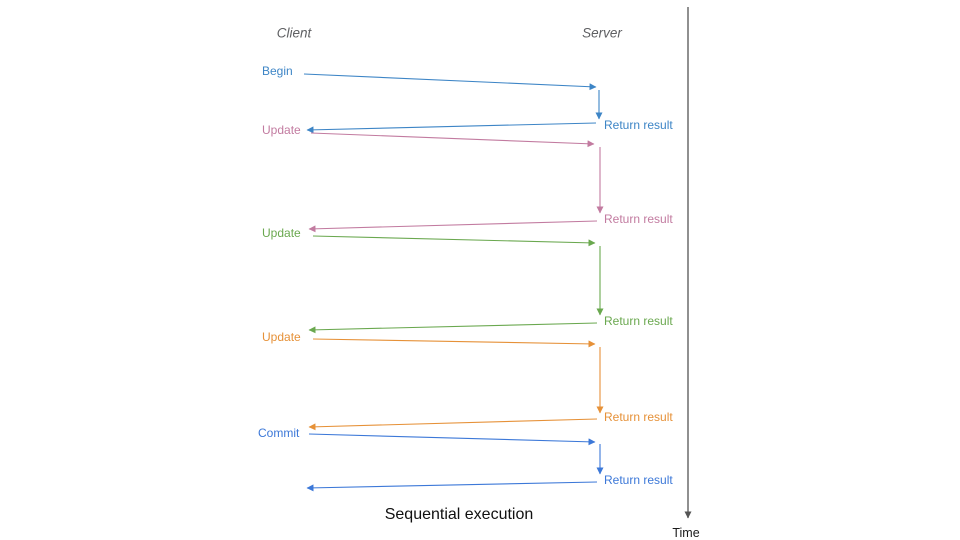 The height and width of the screenshot is (540, 960). What do you see at coordinates (452, 439) in the screenshot?
I see `commit-request-arrow` at bounding box center [452, 439].